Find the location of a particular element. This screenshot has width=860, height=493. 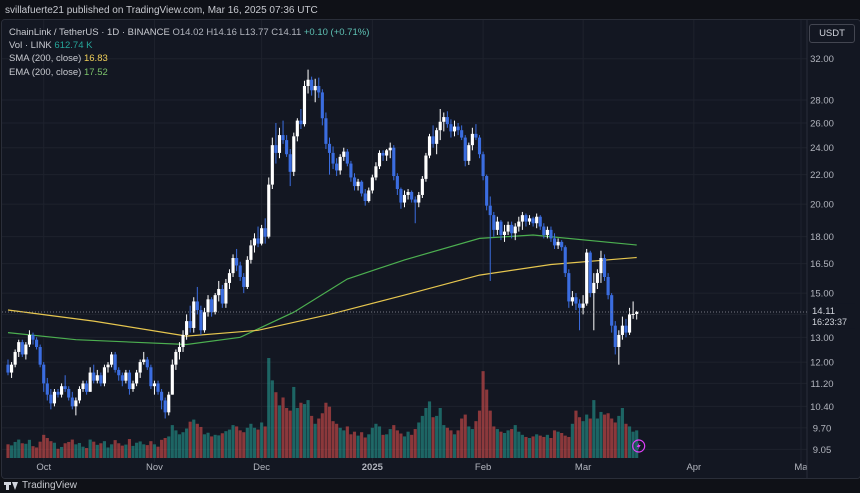

currency-button: USDT is located at coordinates (832, 33).